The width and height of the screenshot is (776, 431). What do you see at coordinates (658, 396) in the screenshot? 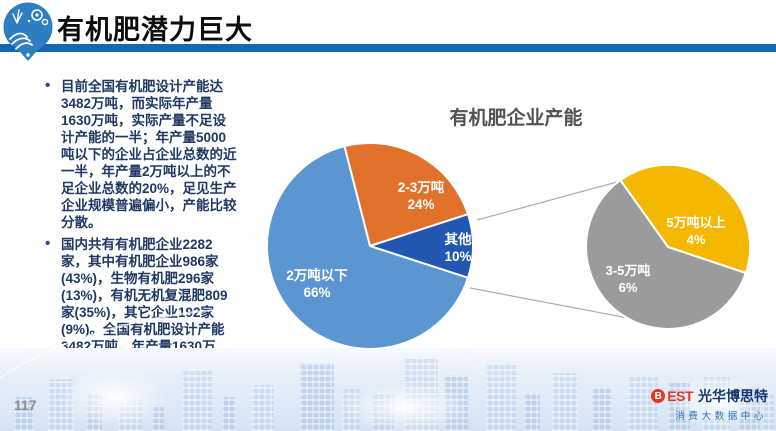
I see `best-logo-b-icon: B` at bounding box center [658, 396].